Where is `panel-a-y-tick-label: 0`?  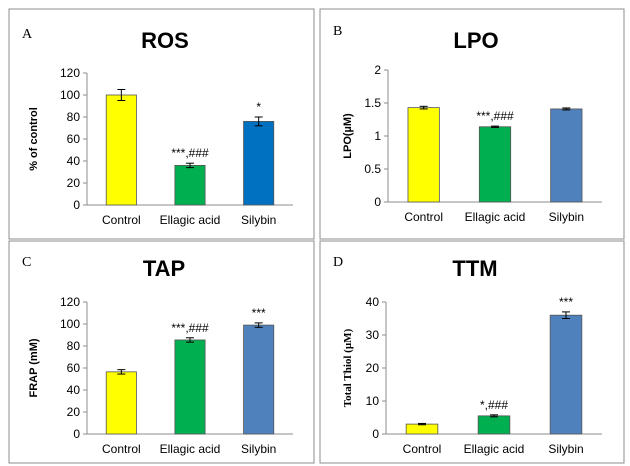
panel-a-y-tick-label: 0 is located at coordinates (76, 205).